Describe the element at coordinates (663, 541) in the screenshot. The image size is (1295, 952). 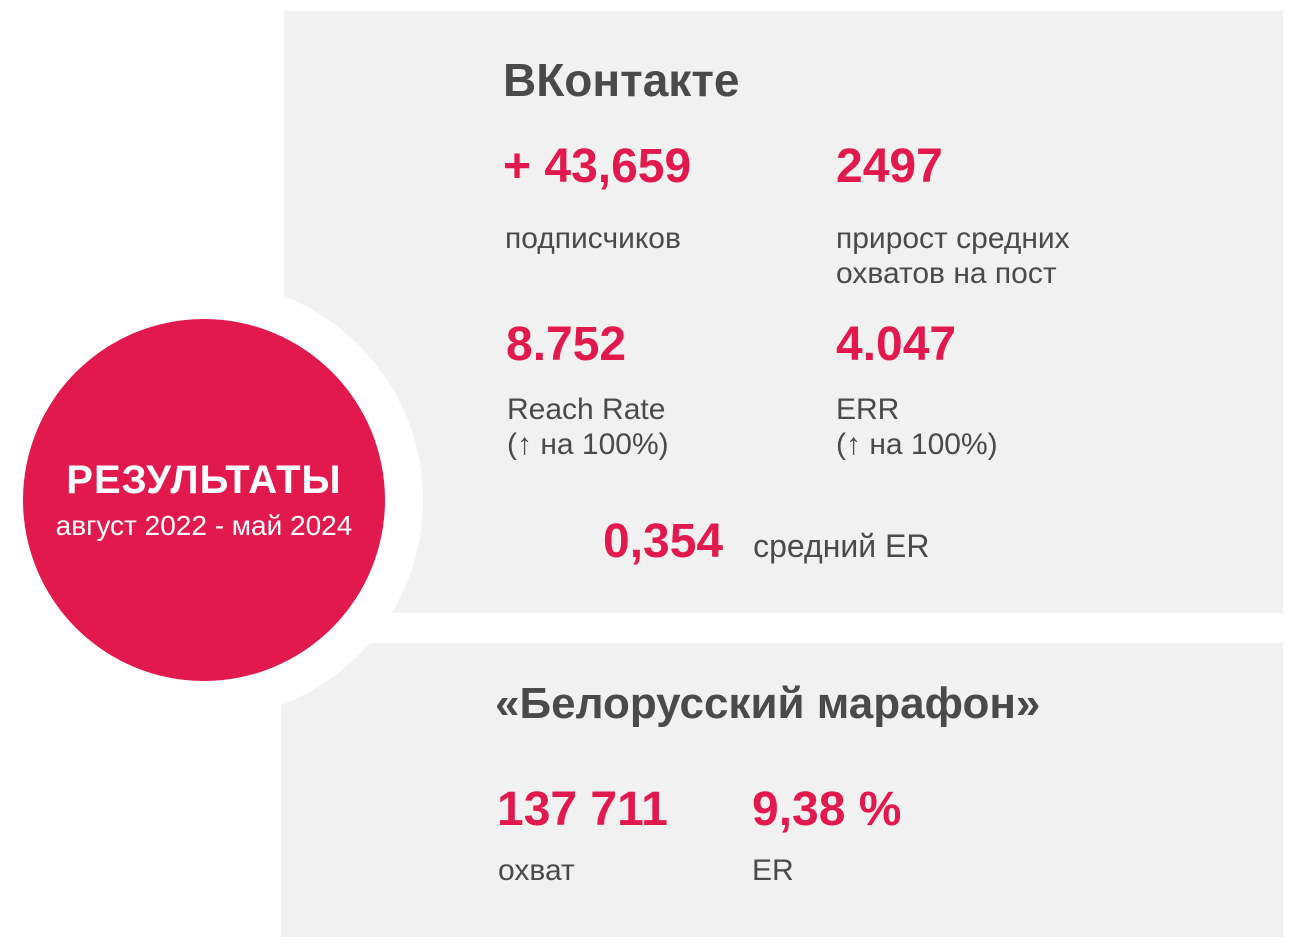
I see `average-er-value: 0,354` at that location.